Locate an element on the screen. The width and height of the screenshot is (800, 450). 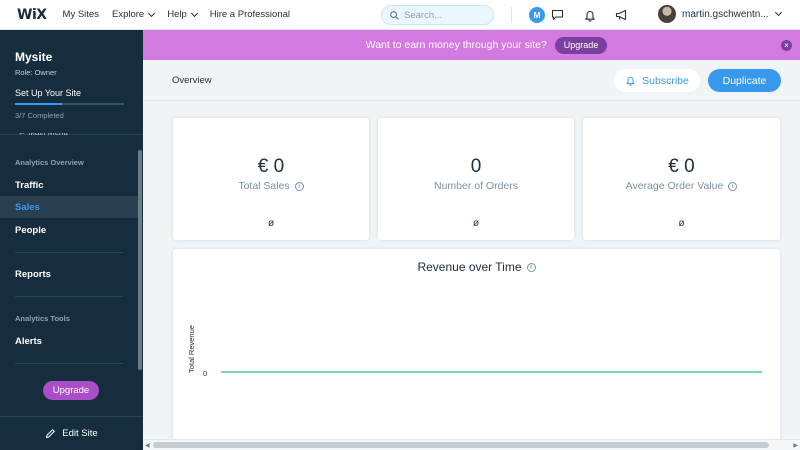
kpi-label: Total Sales i is located at coordinates (271, 186).